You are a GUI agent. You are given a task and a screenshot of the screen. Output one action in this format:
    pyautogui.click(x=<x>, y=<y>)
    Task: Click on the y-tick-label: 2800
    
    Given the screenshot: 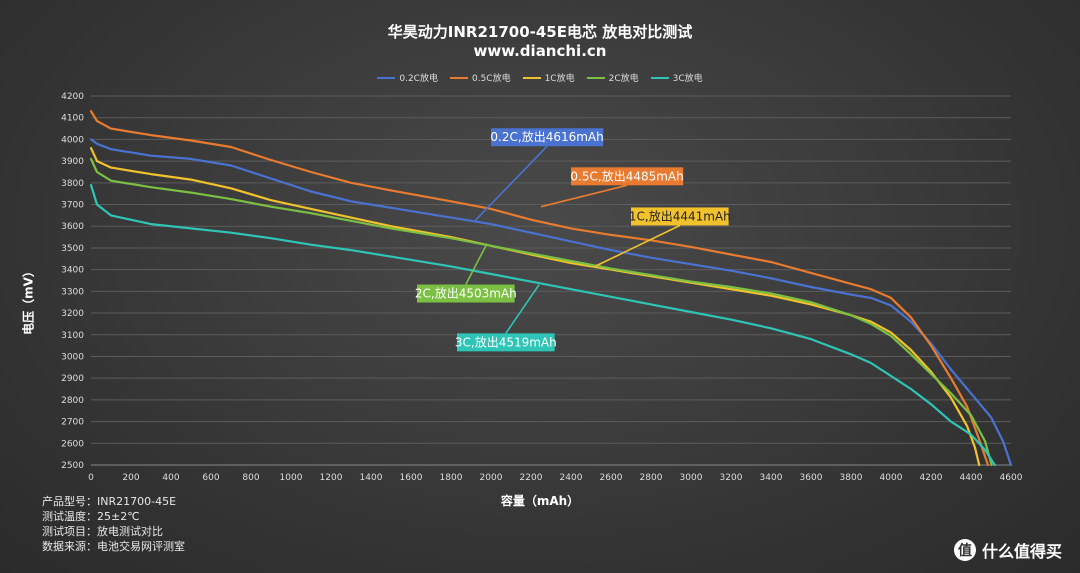 What is the action you would take?
    pyautogui.click(x=72, y=401)
    